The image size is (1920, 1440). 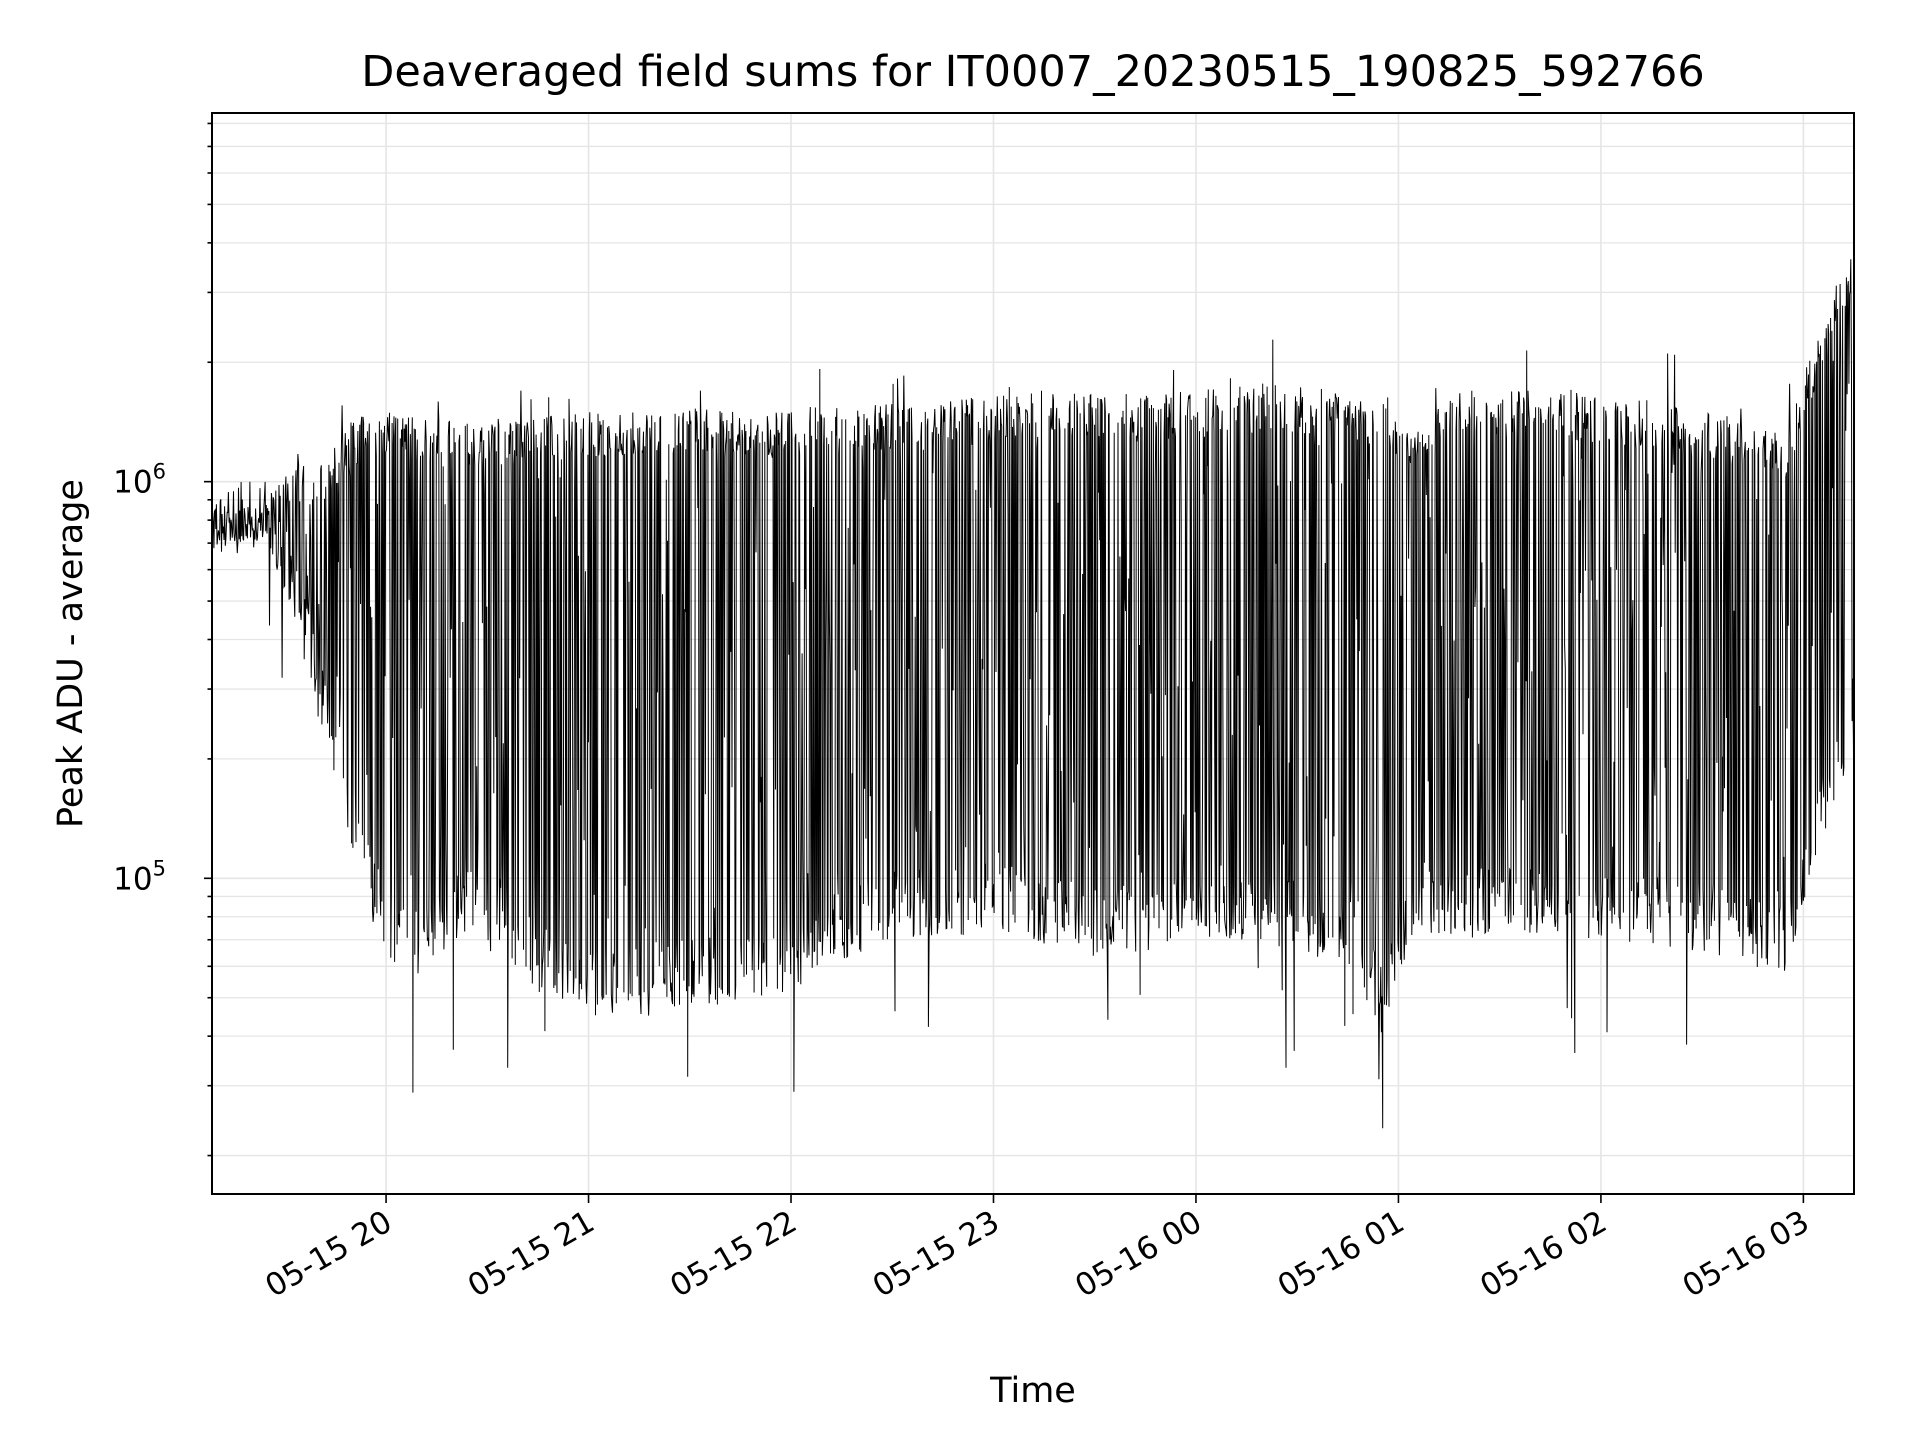 I want to click on x-axis-label: Time, so click(x=1032, y=1391).